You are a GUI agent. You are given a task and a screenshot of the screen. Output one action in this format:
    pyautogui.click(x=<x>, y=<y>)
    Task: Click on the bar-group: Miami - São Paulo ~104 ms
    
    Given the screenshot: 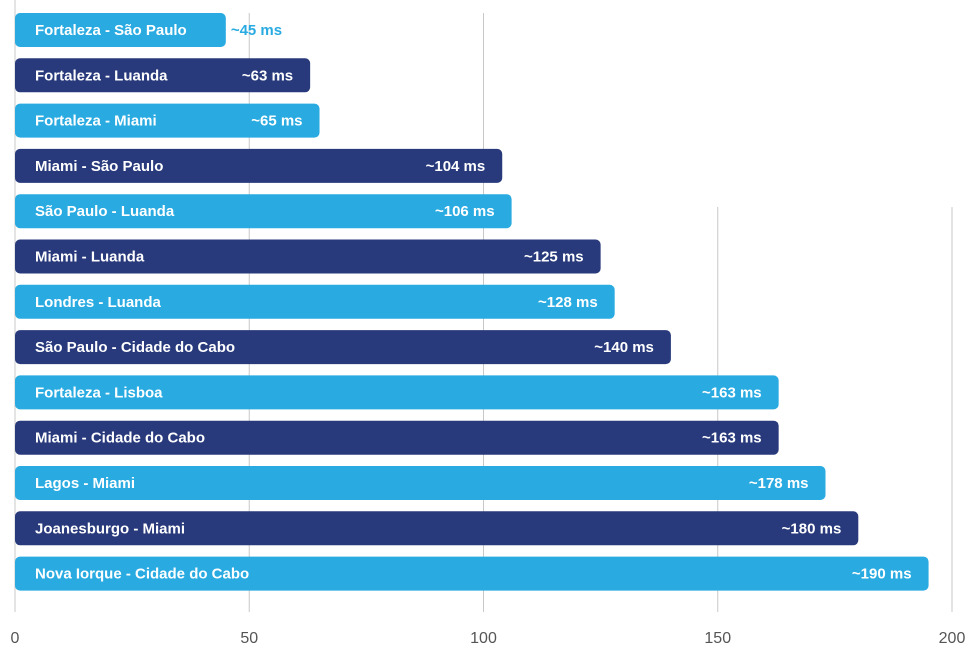 What is the action you would take?
    pyautogui.click(x=259, y=165)
    